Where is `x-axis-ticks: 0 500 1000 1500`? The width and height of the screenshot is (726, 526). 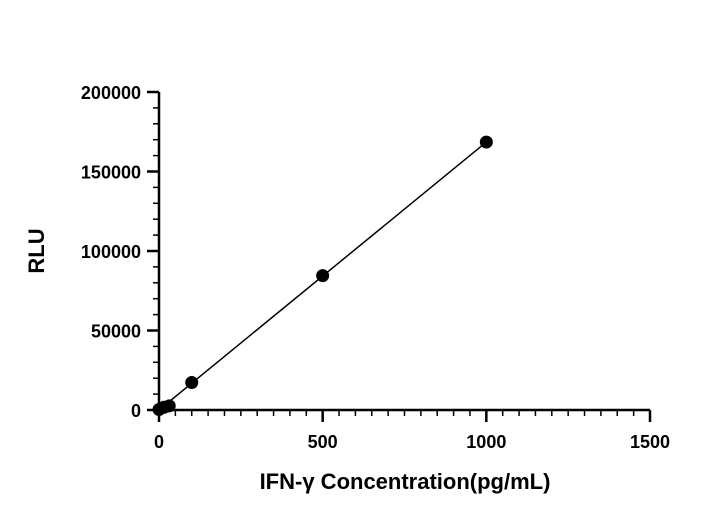
x-axis-ticks: 0 500 1000 1500 is located at coordinates (412, 431).